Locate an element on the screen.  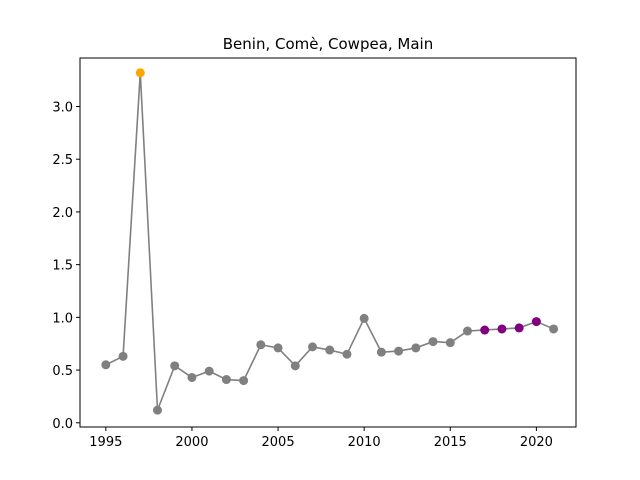
chart-title: Benin, Comè, Cowpea, Main is located at coordinates (328, 44).